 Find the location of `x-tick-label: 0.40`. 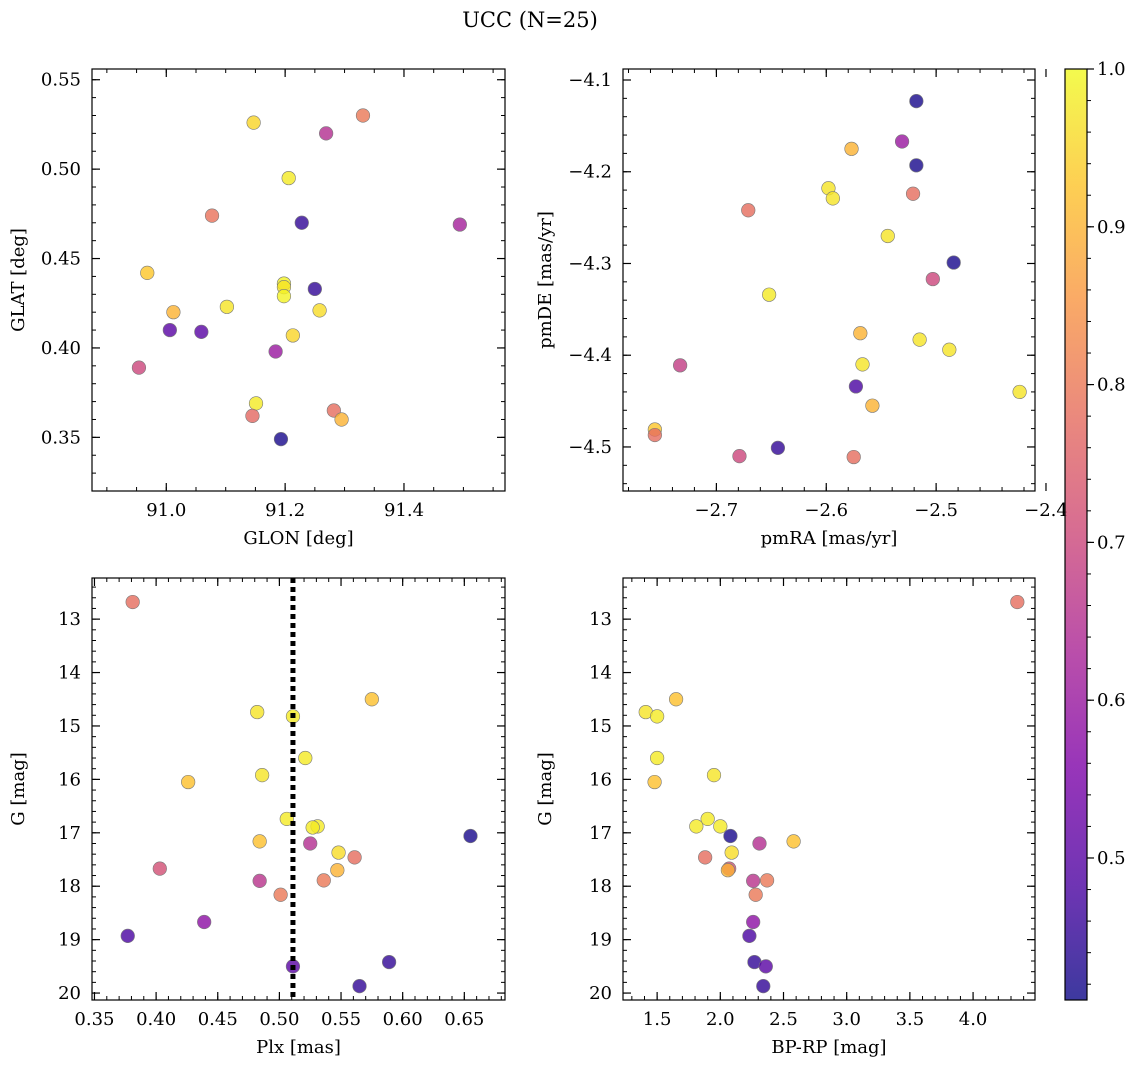

x-tick-label: 0.40 is located at coordinates (156, 1019).